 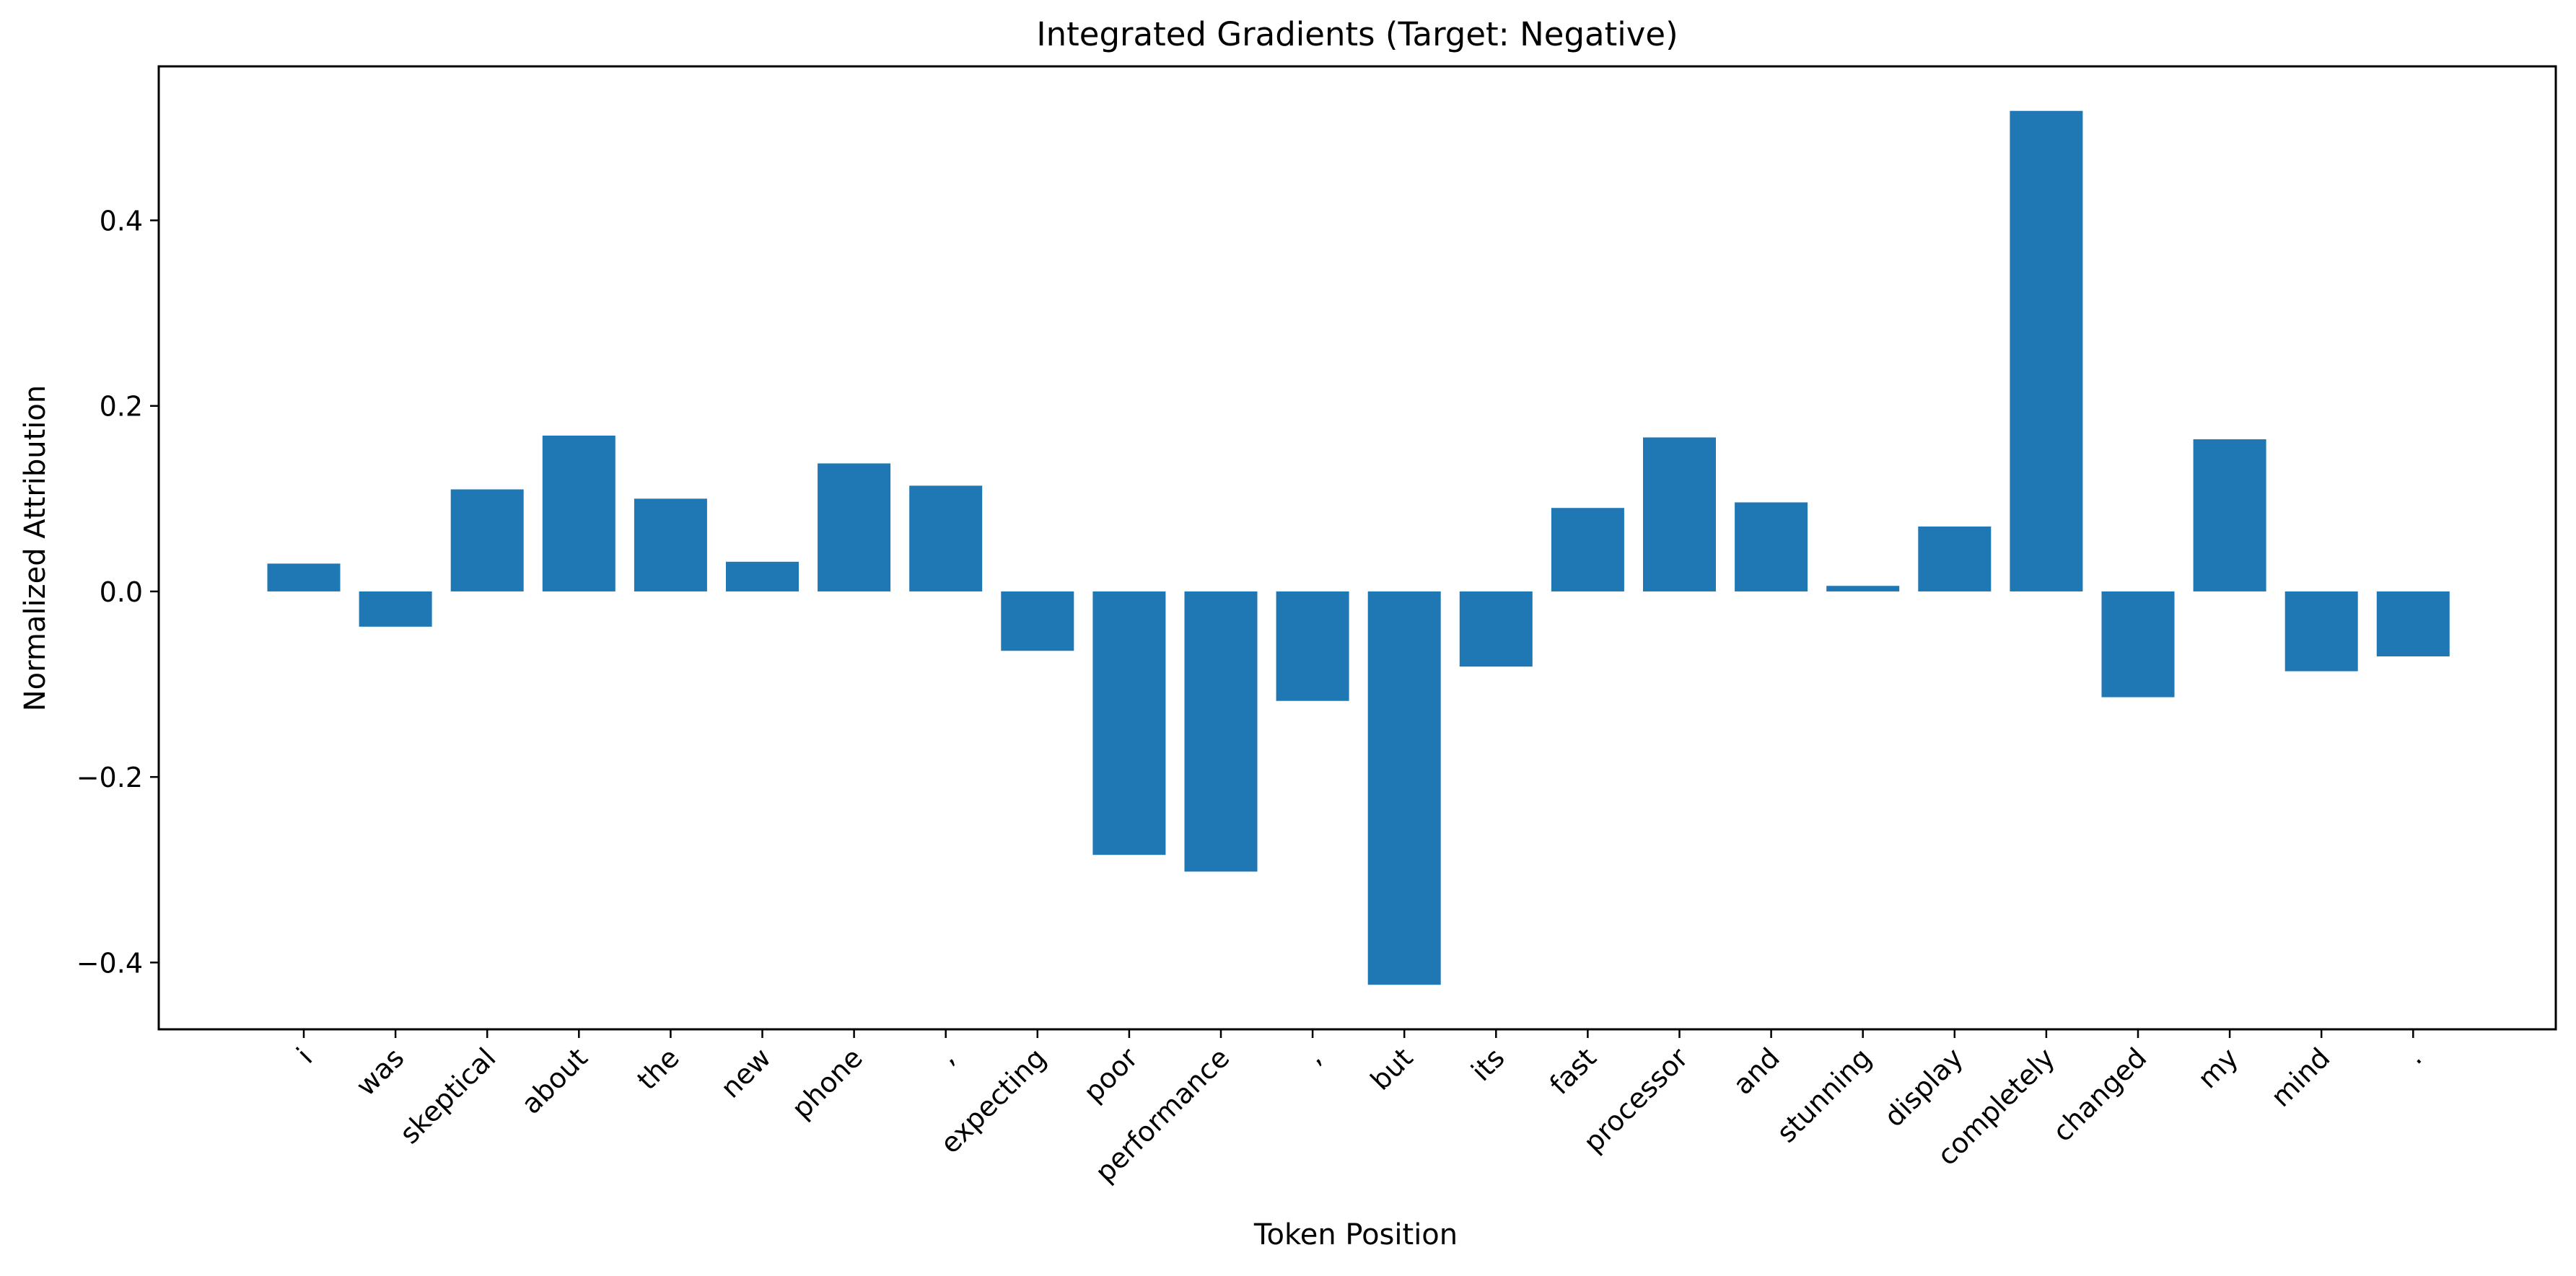 What do you see at coordinates (109, 963) in the screenshot?
I see `y-tick-label: −0.4` at bounding box center [109, 963].